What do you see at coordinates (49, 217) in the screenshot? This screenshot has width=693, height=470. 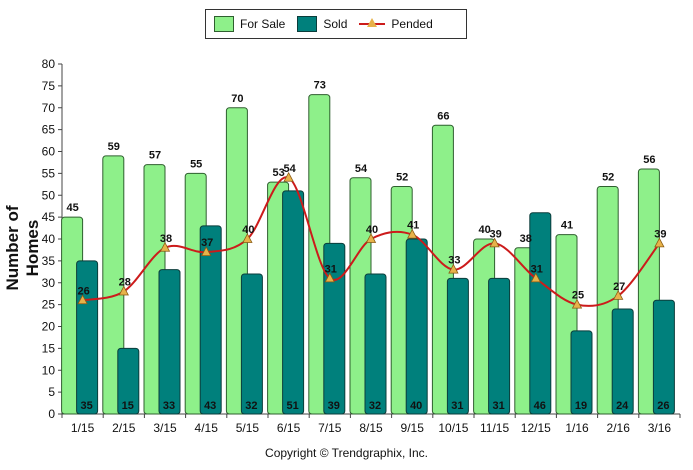 I see `y-tick-label: 45` at bounding box center [49, 217].